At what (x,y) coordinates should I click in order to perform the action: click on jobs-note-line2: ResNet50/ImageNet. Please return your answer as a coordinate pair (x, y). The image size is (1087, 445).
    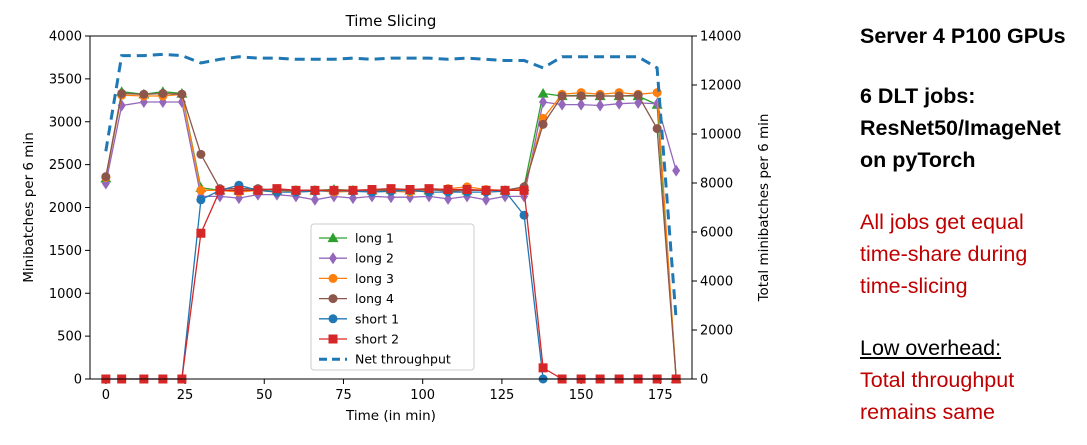
    Looking at the image, I should click on (960, 128).